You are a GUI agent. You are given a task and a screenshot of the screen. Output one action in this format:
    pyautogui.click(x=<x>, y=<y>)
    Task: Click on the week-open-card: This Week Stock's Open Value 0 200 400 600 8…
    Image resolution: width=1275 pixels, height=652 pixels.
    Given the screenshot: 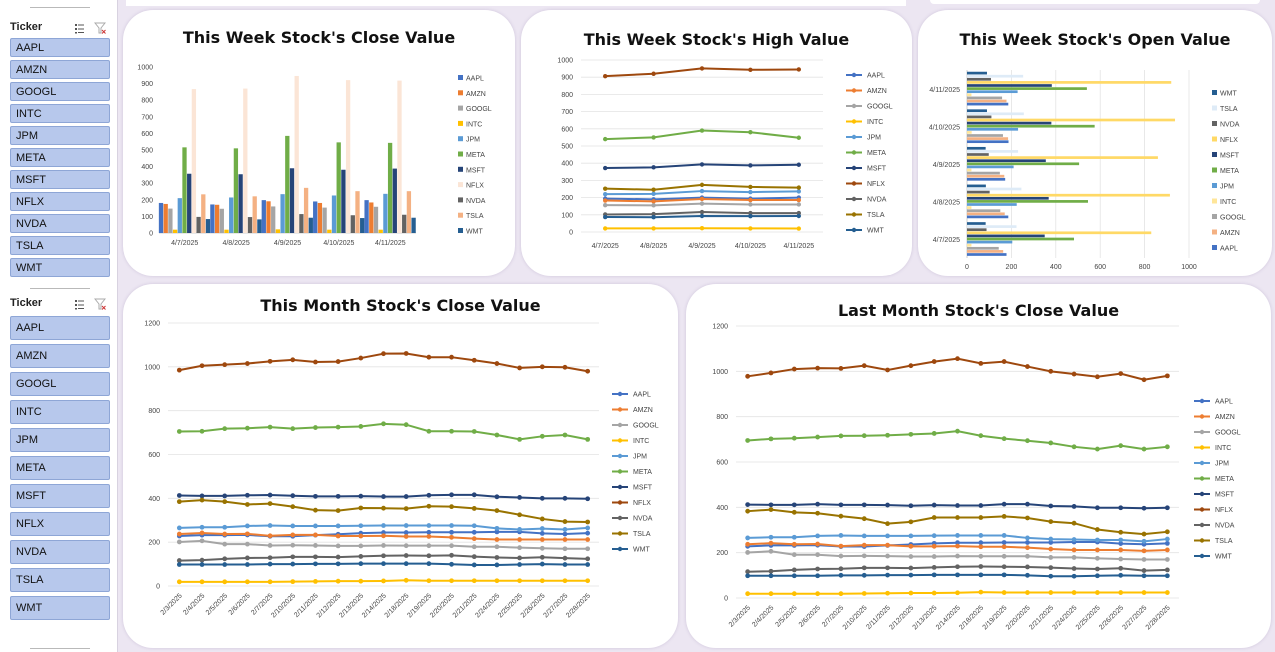 What is the action you would take?
    pyautogui.click(x=1095, y=143)
    